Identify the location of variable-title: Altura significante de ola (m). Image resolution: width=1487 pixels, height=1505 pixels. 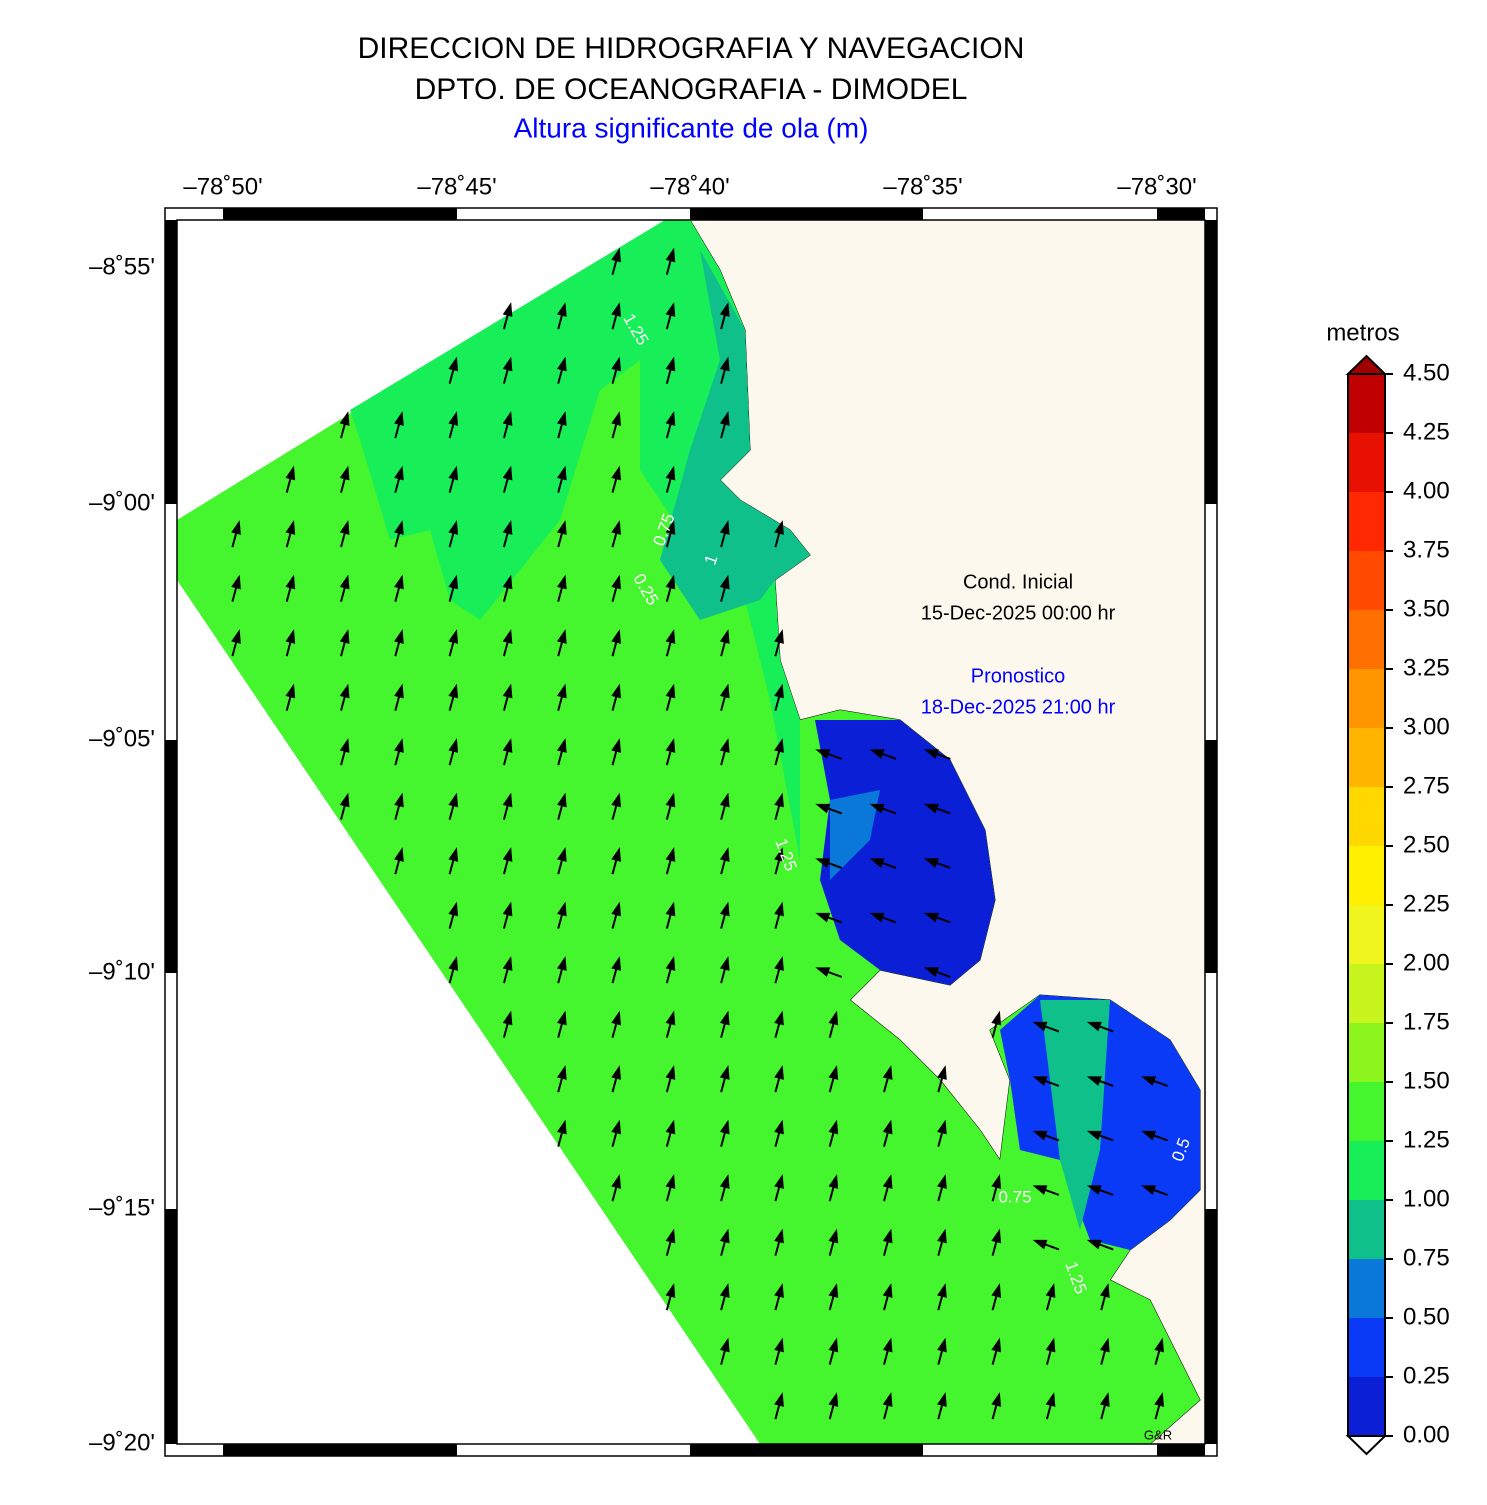
(691, 127).